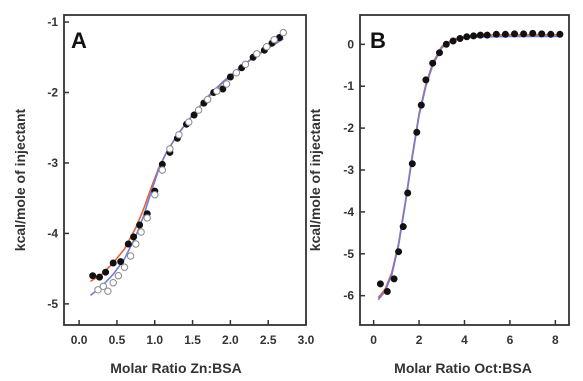  What do you see at coordinates (268, 340) in the screenshot?
I see `panel-a-x-tick-label-5: 2.5` at bounding box center [268, 340].